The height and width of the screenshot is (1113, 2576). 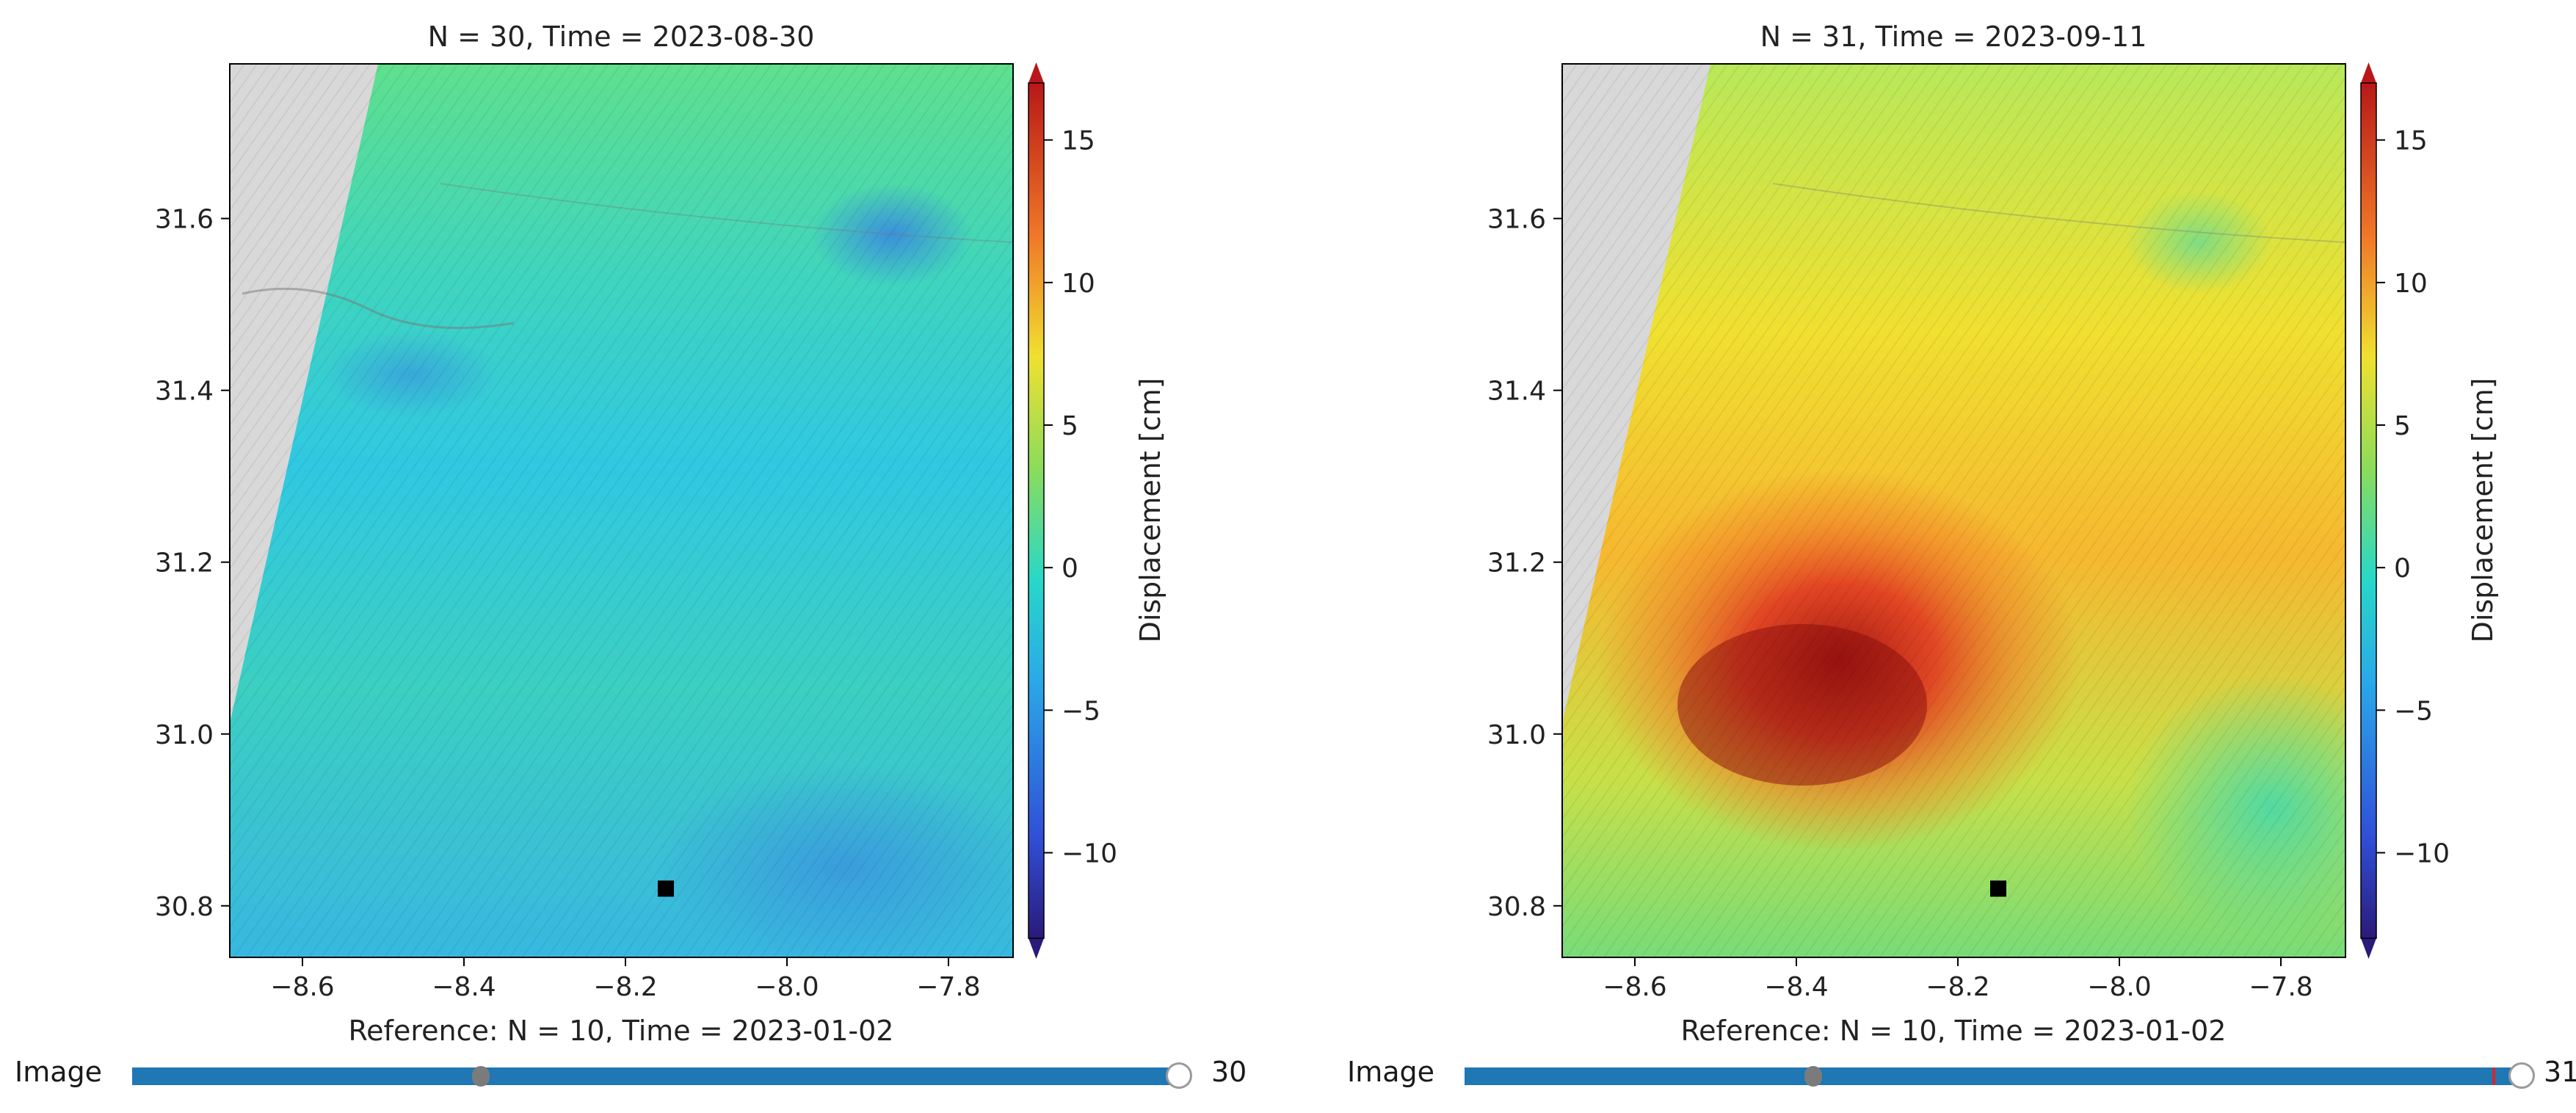 I want to click on map-title: N = 31, Time = 2023-09-11, so click(x=1954, y=37).